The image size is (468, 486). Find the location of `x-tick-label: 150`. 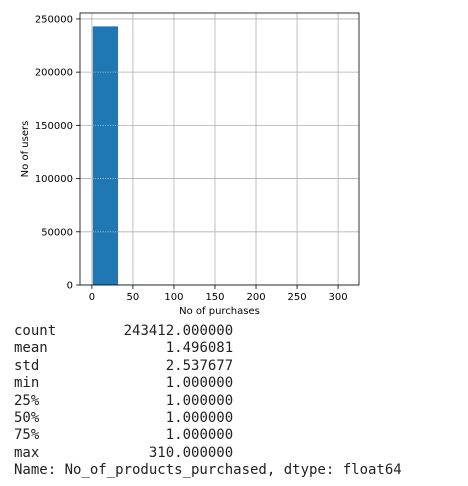

x-tick-label: 150 is located at coordinates (214, 297).